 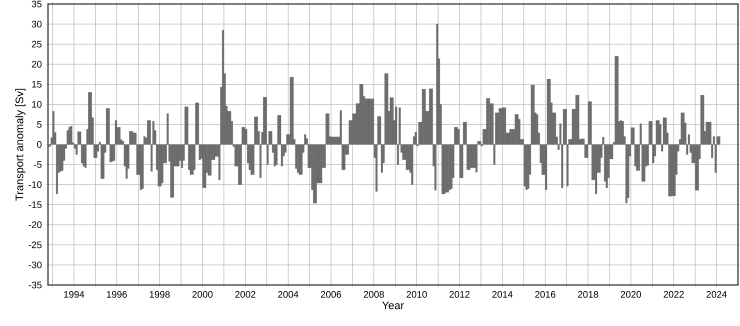 What do you see at coordinates (202, 294) in the screenshot?
I see `x-tick-label: 2000` at bounding box center [202, 294].